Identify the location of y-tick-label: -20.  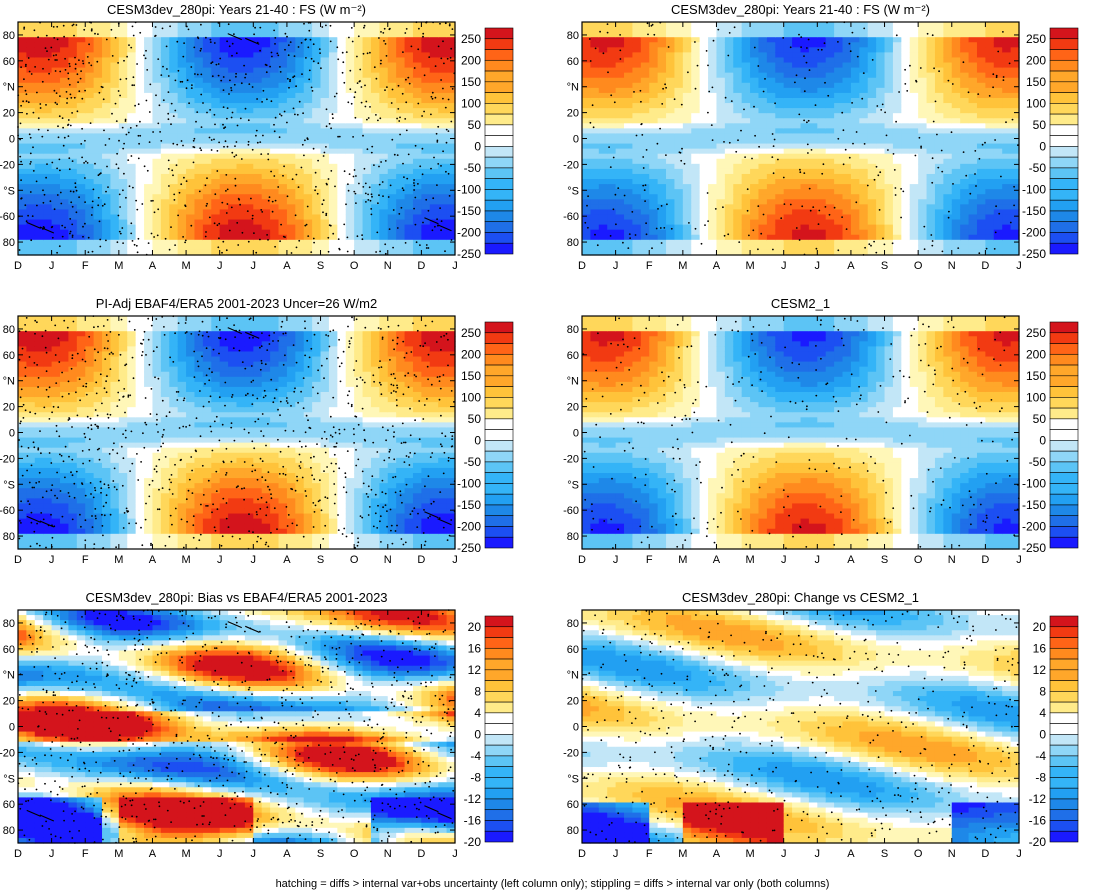
(7, 165).